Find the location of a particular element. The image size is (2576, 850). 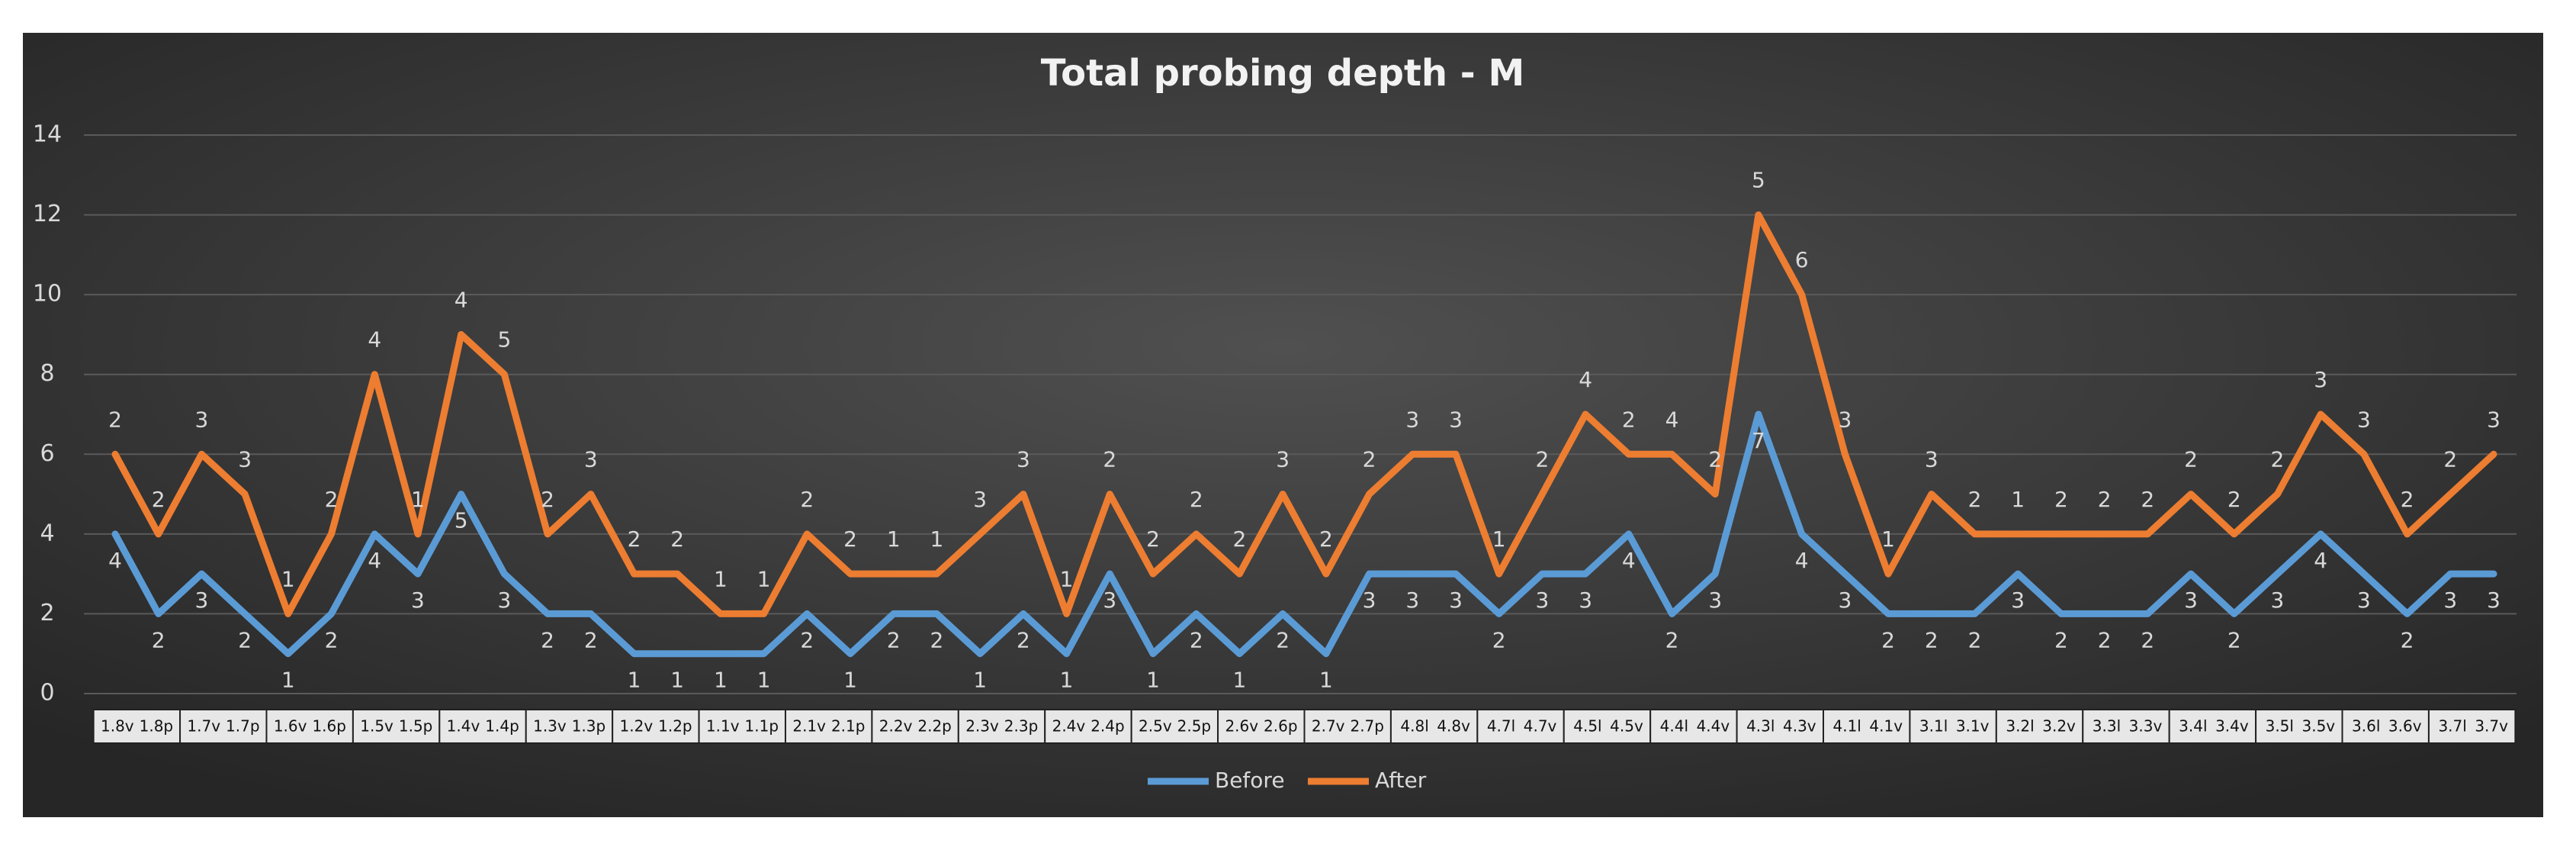

x-tick-label: 1.8p is located at coordinates (157, 726).